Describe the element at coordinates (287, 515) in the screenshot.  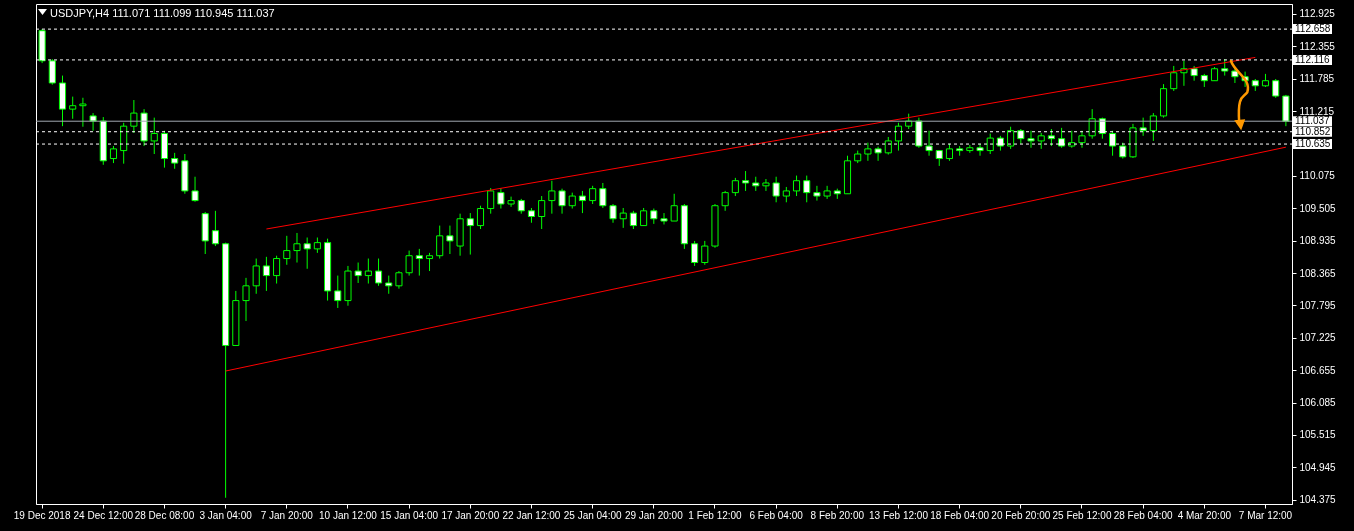
I see `x-tick-label: 7 Jan 20:00` at that location.